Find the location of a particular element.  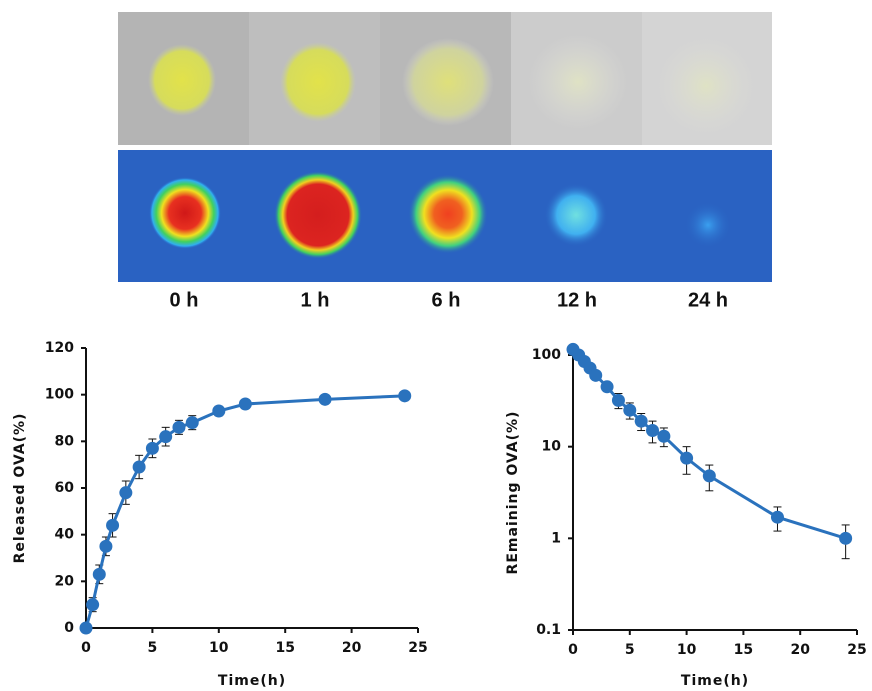

y-tick-label: 10 is located at coordinates (552, 447).